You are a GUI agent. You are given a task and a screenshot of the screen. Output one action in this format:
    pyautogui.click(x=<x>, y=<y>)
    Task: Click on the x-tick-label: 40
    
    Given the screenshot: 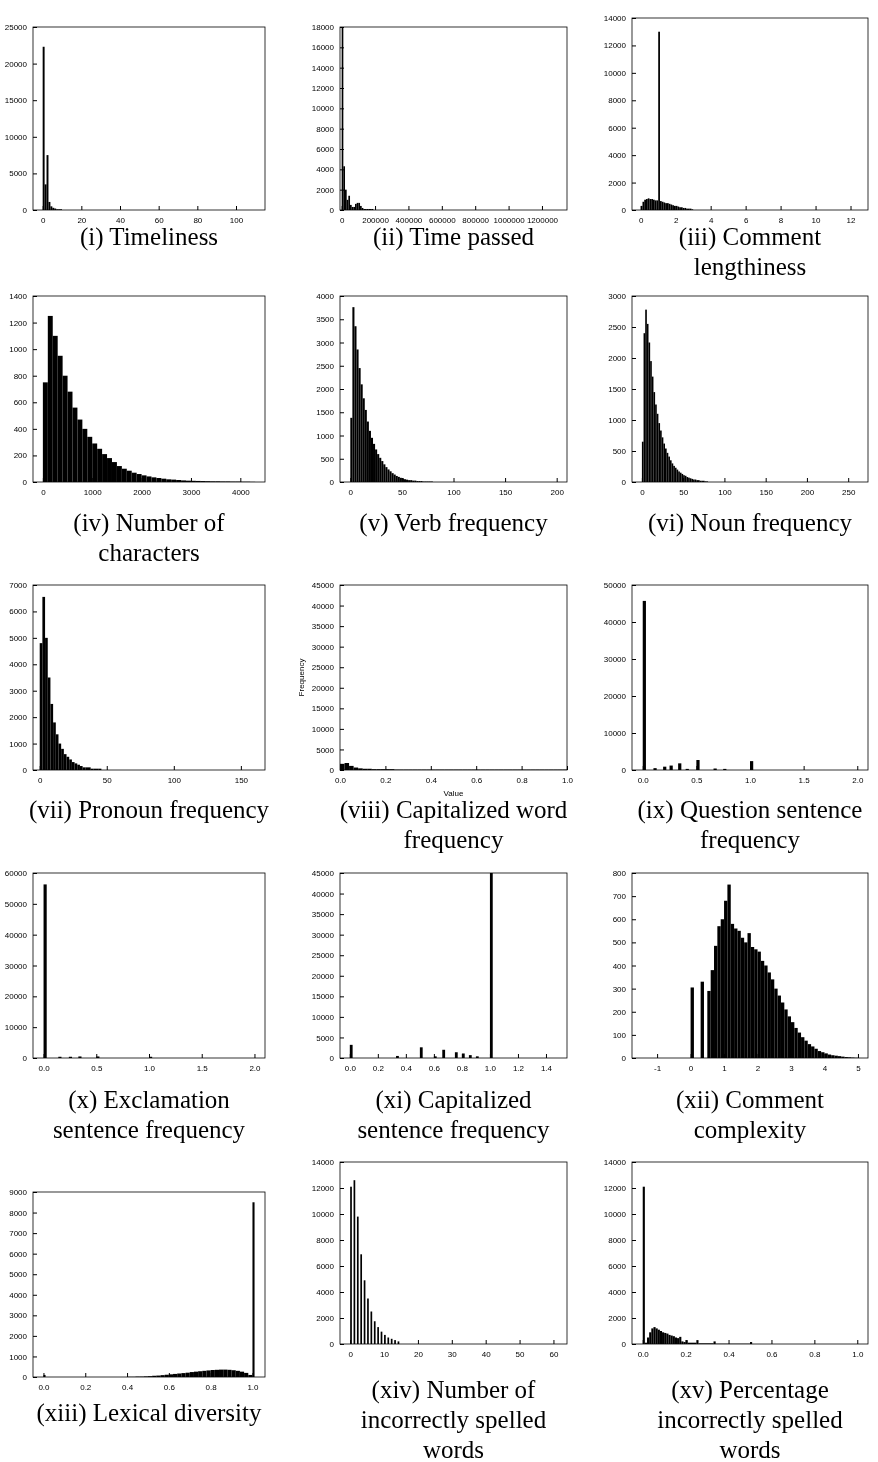 What is the action you would take?
    pyautogui.click(x=121, y=220)
    